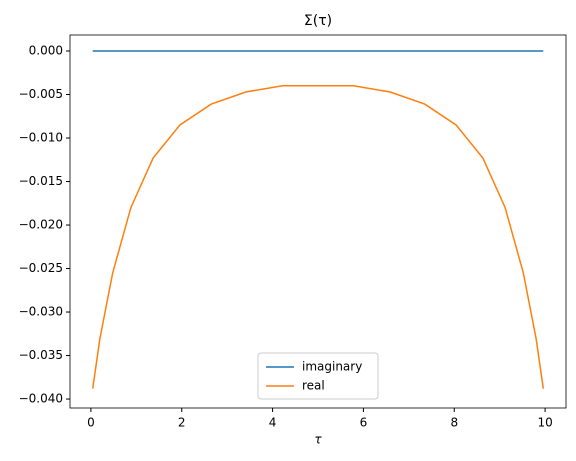 This screenshot has height=461, width=576. Describe the element at coordinates (182, 423) in the screenshot. I see `x-tick-label: 2` at that location.